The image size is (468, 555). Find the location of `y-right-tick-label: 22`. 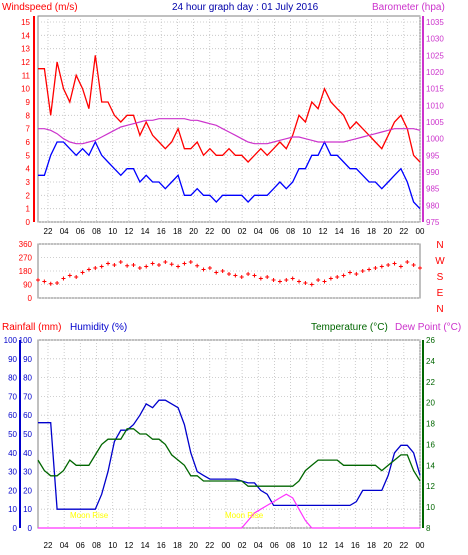

y-right-tick-label: 22 is located at coordinates (430, 382).